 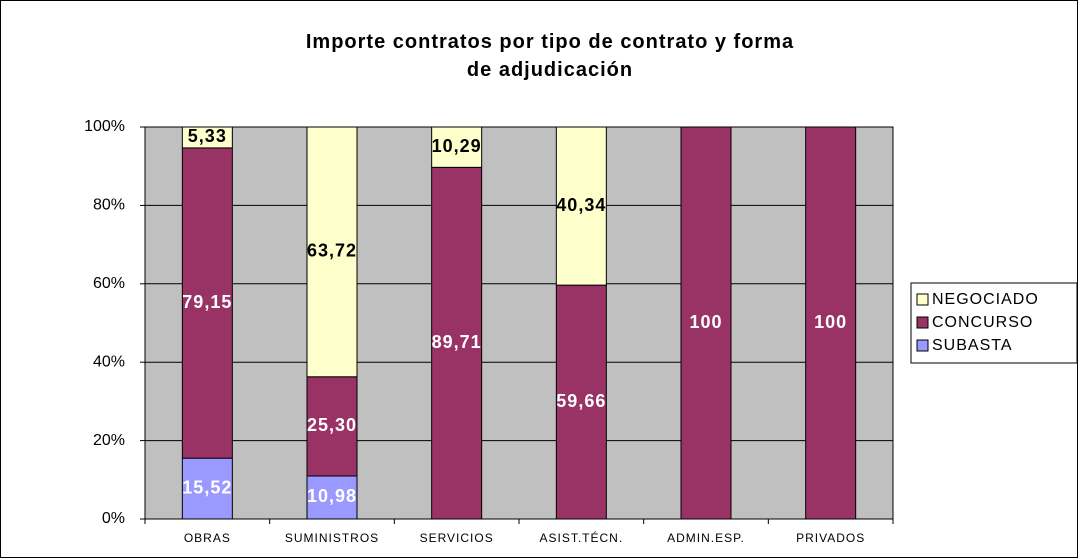 I want to click on data-label: 79,15, so click(x=207, y=302).